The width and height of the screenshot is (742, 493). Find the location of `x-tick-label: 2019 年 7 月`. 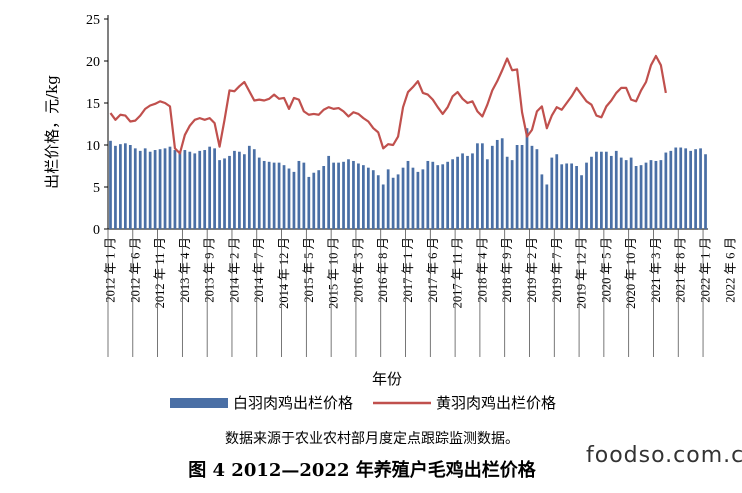

x-tick-label: 2019 年 7 月 is located at coordinates (557, 270).